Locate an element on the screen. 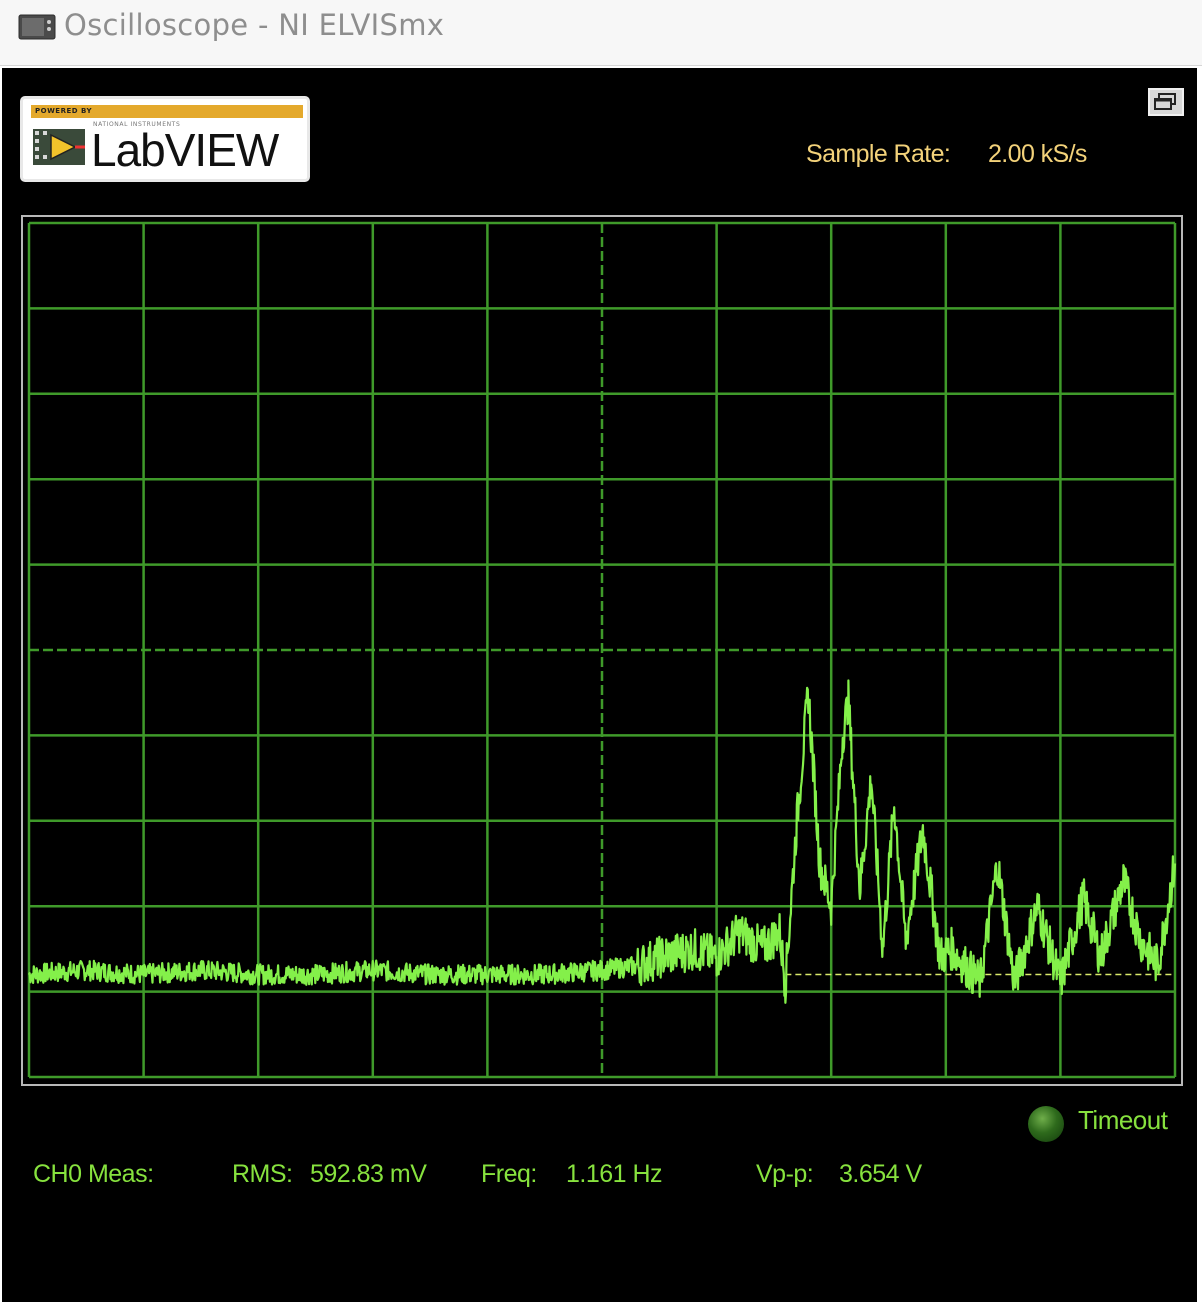  restore-window-button is located at coordinates (1166, 102).